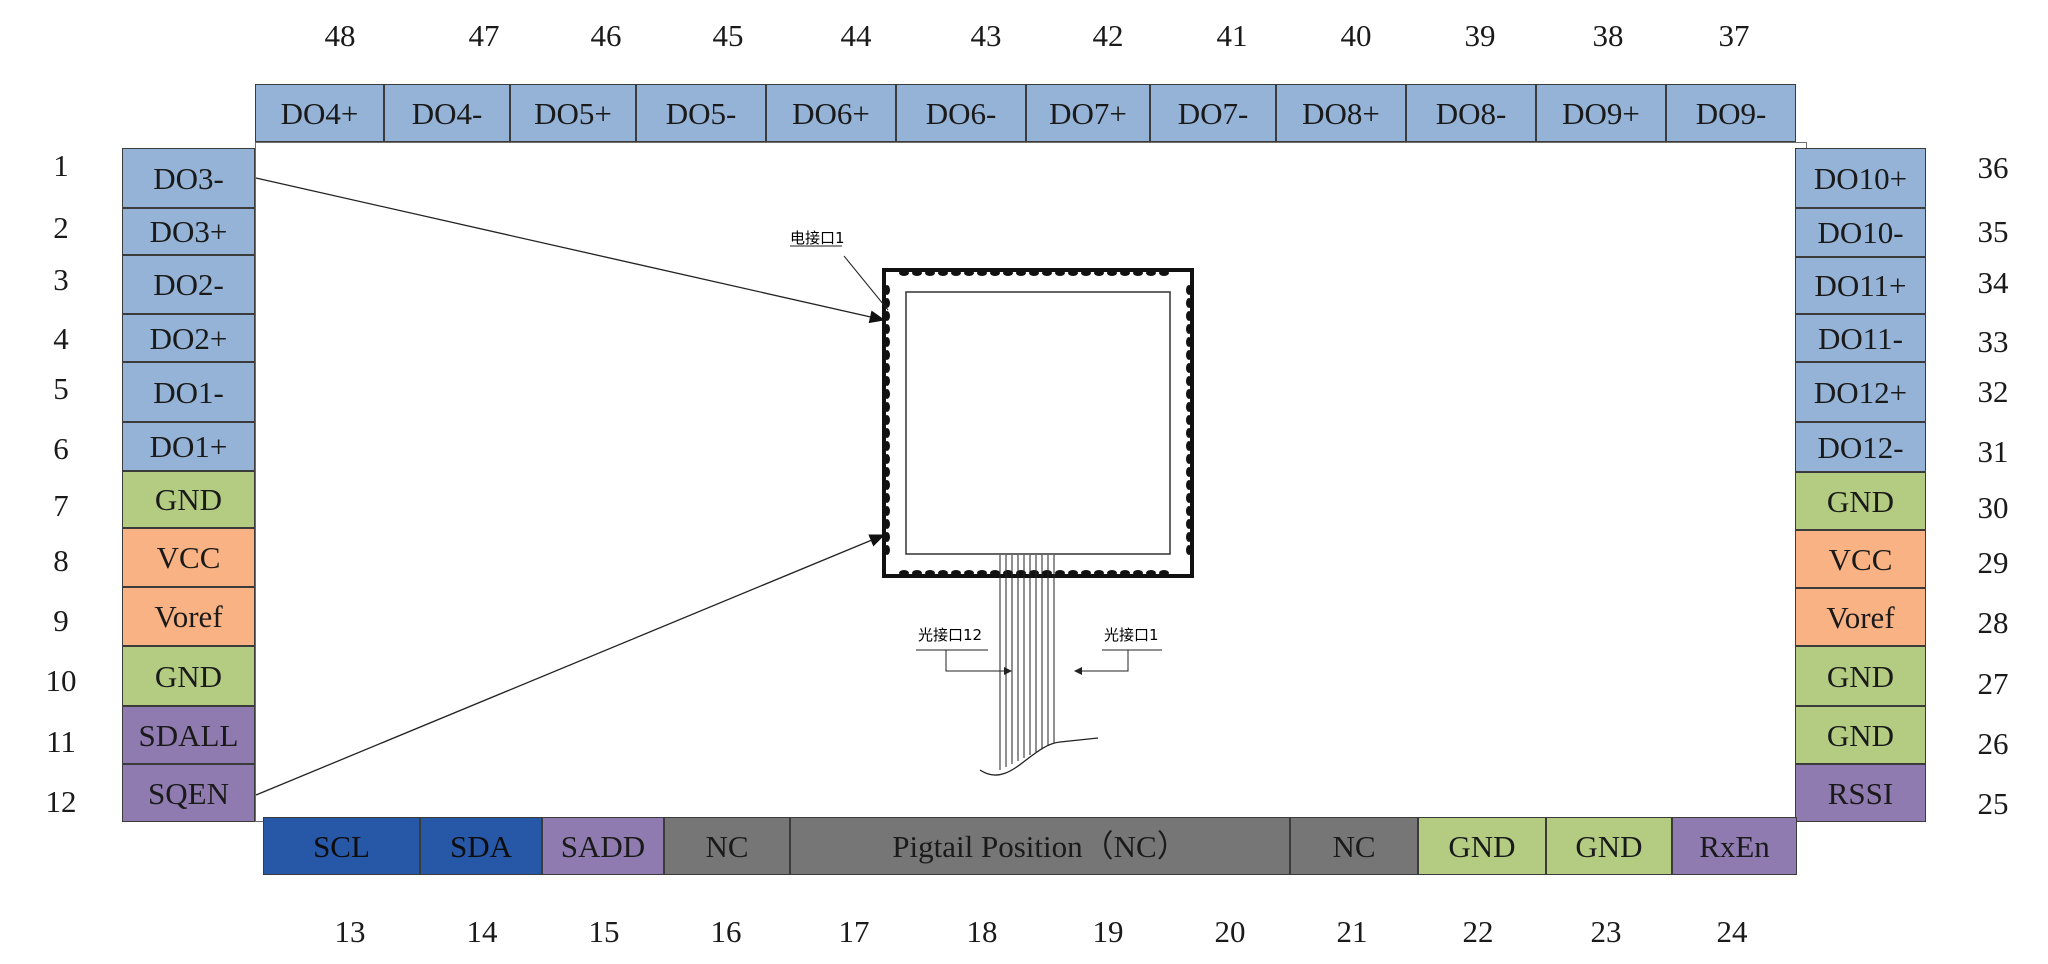 This screenshot has height=964, width=2048. What do you see at coordinates (481, 846) in the screenshot?
I see `pin-bottom-sda: SDA` at bounding box center [481, 846].